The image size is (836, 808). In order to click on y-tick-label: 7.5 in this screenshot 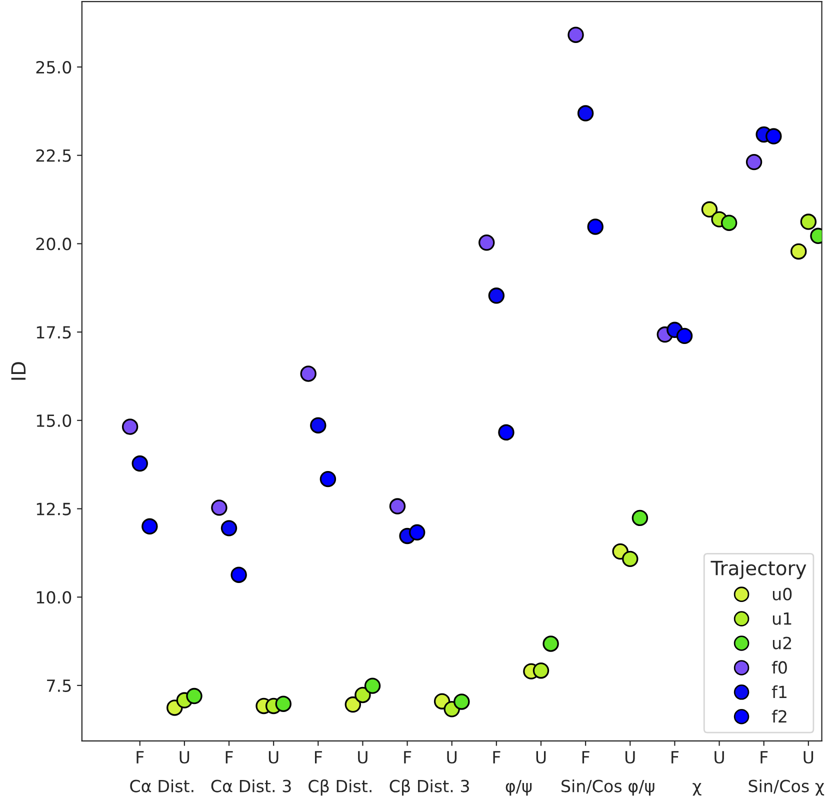, I will do `click(59, 686)`.